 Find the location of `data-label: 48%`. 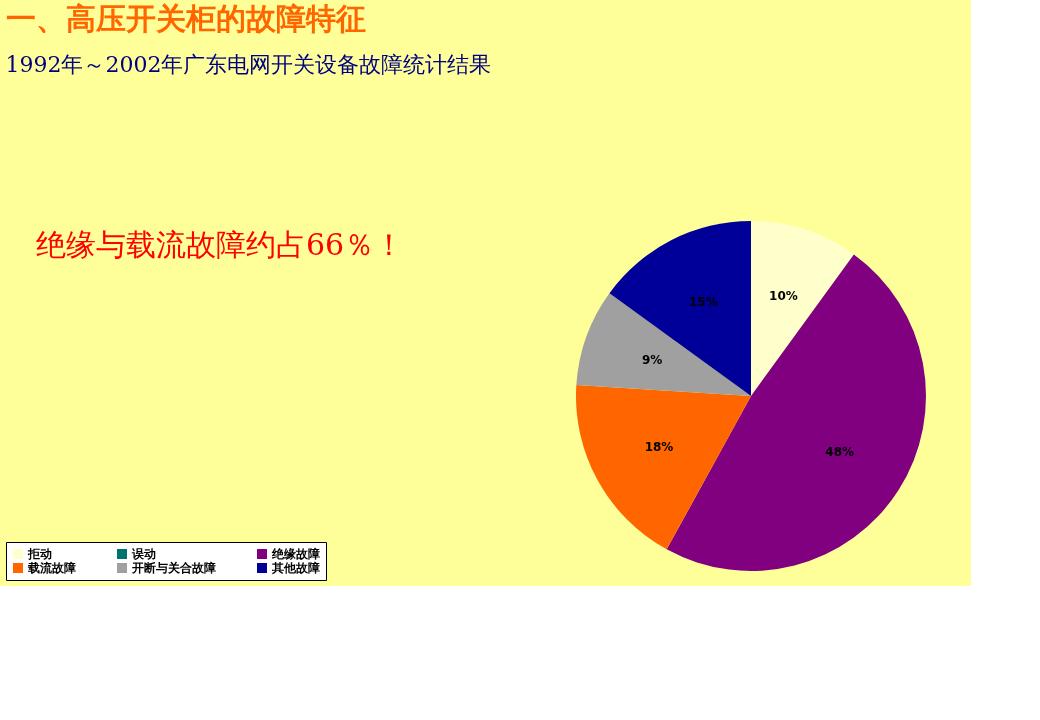

data-label: 48% is located at coordinates (840, 452).